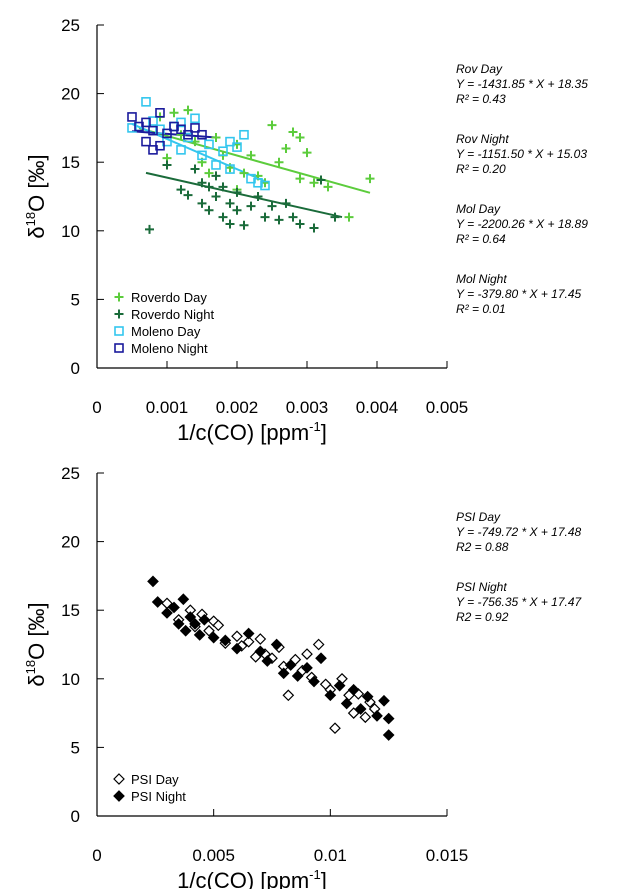 This screenshot has width=633, height=894. Describe the element at coordinates (521, 154) in the screenshot. I see `annotation: Y = -1151.50 * X + 15.03` at that location.